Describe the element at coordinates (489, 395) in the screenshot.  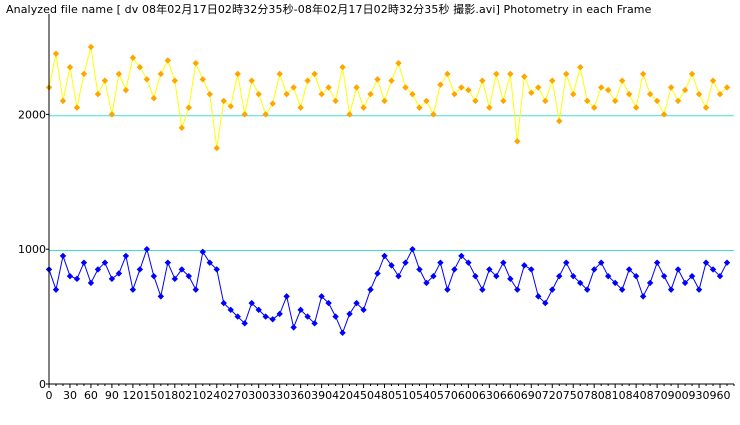
I see `x-tick-label: 630` at that location.